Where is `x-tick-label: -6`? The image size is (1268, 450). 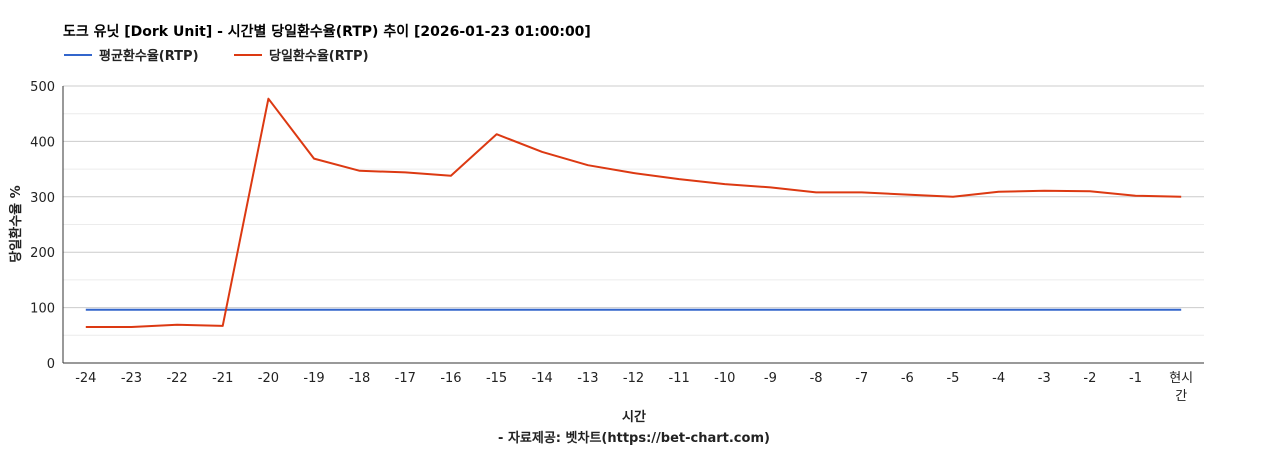
x-tick-label: -6 is located at coordinates (907, 378).